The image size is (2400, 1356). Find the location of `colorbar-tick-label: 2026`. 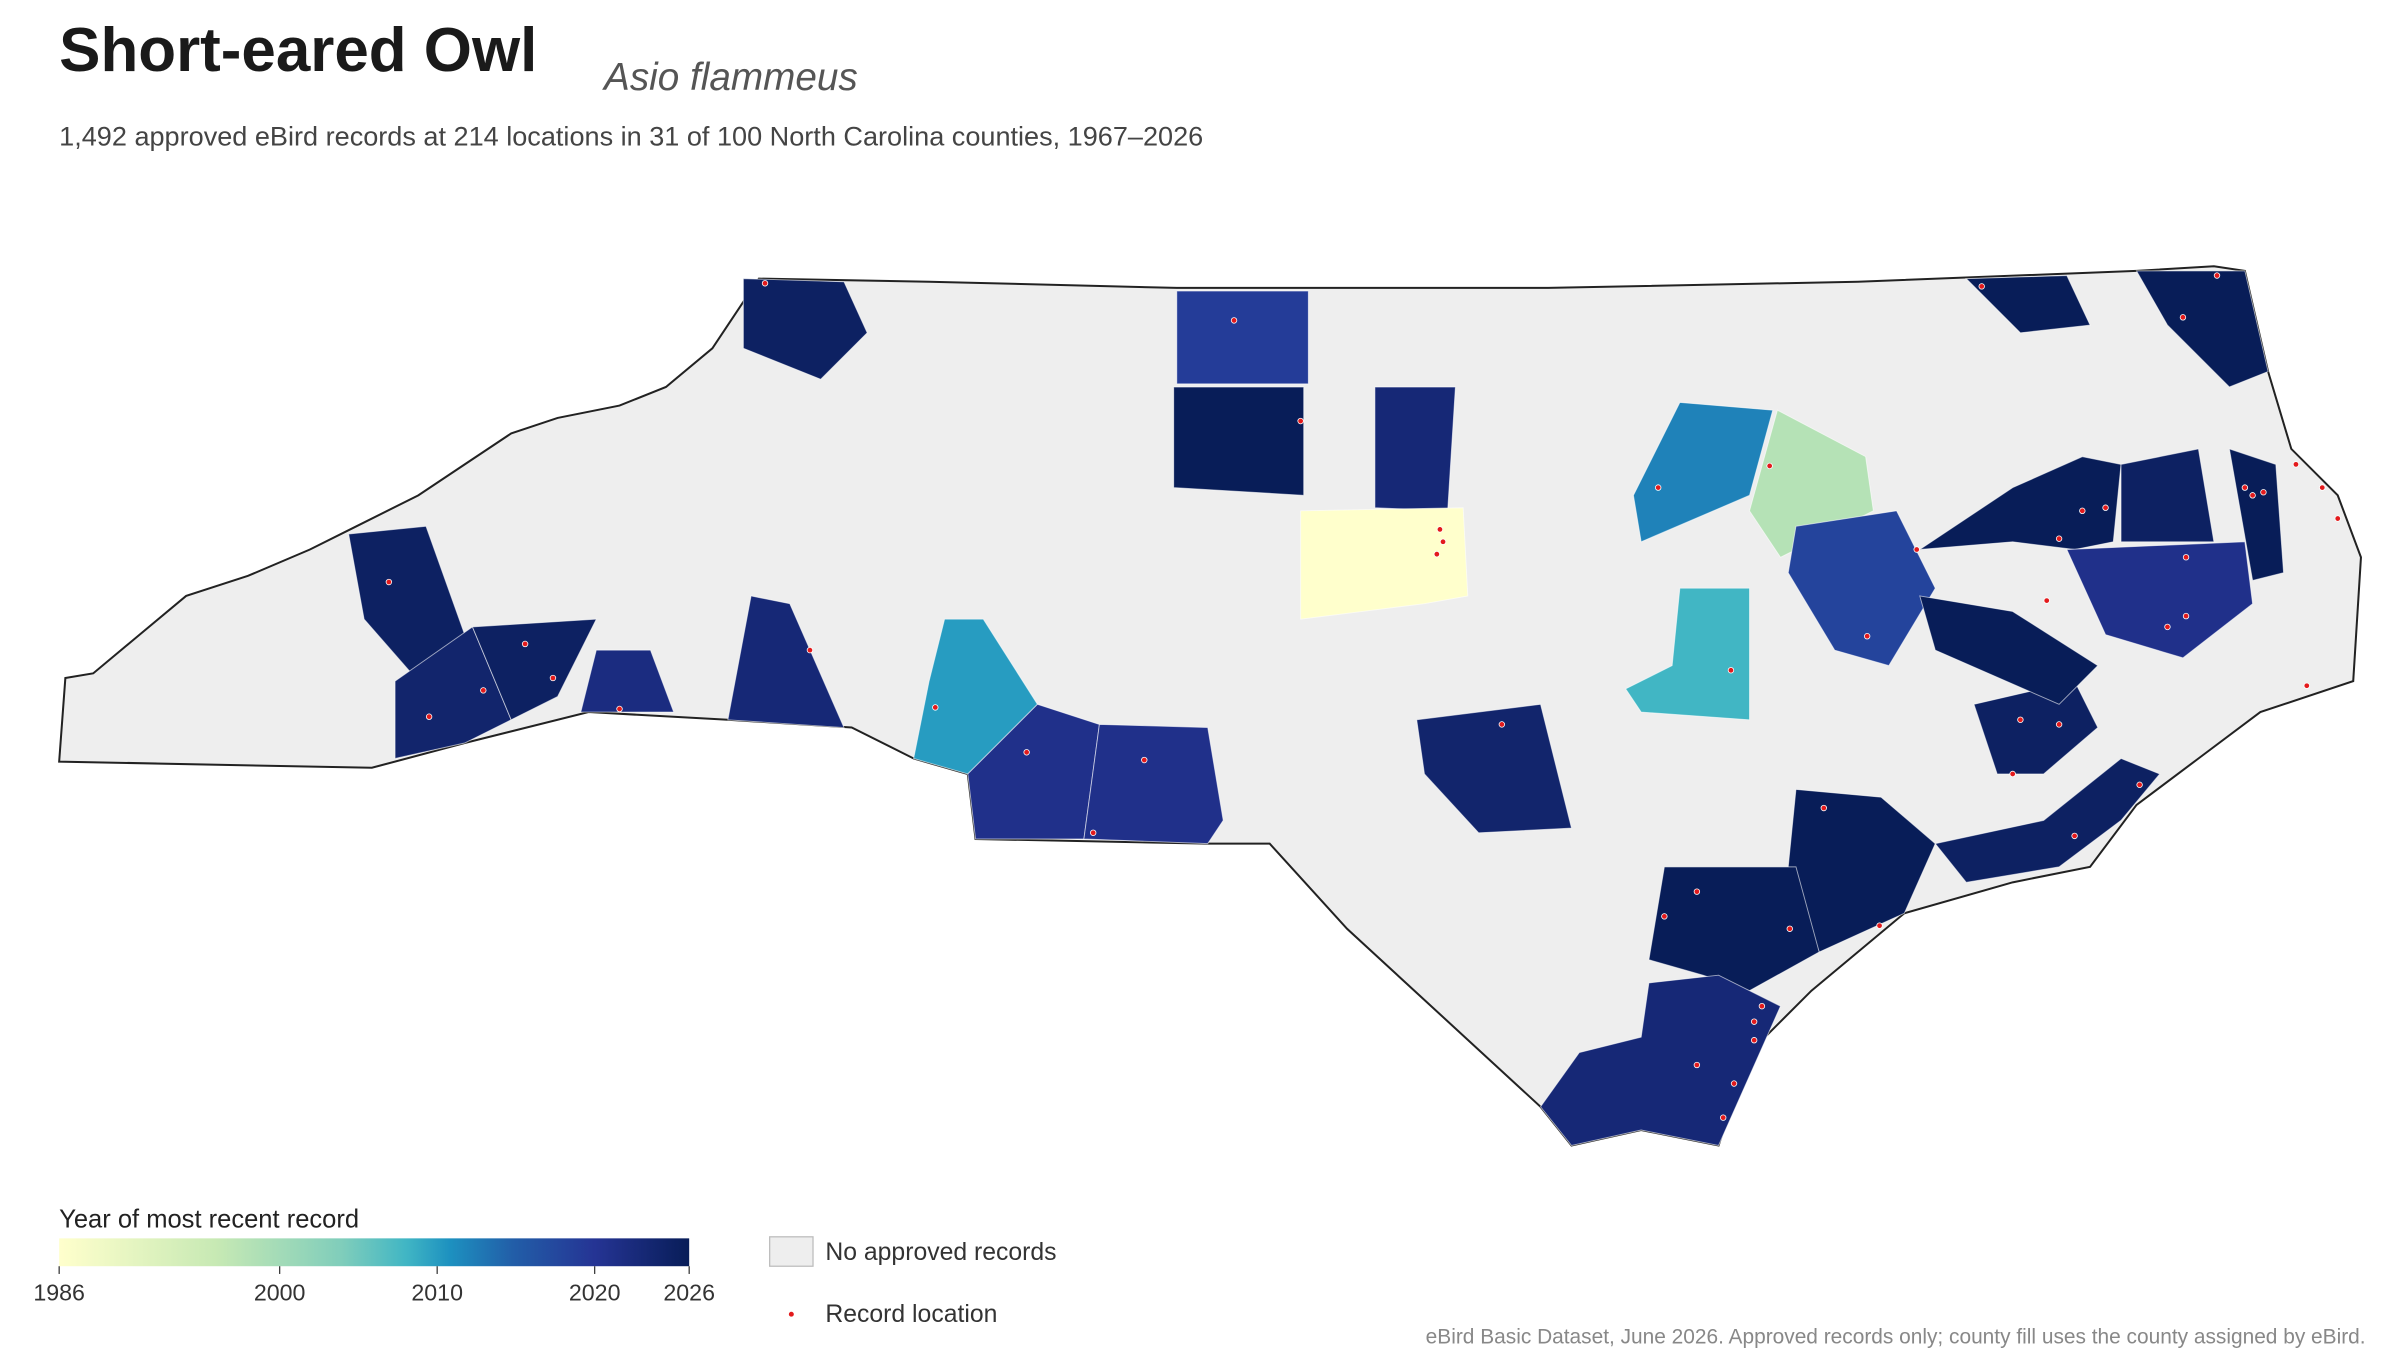

colorbar-tick-label: 2026 is located at coordinates (689, 1292).